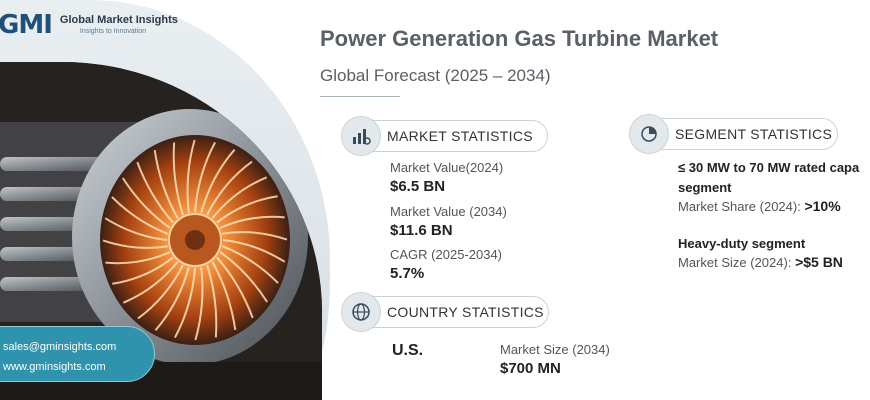 The width and height of the screenshot is (870, 400). What do you see at coordinates (78, 367) in the screenshot?
I see `contact-website: www.gminsights.com` at bounding box center [78, 367].